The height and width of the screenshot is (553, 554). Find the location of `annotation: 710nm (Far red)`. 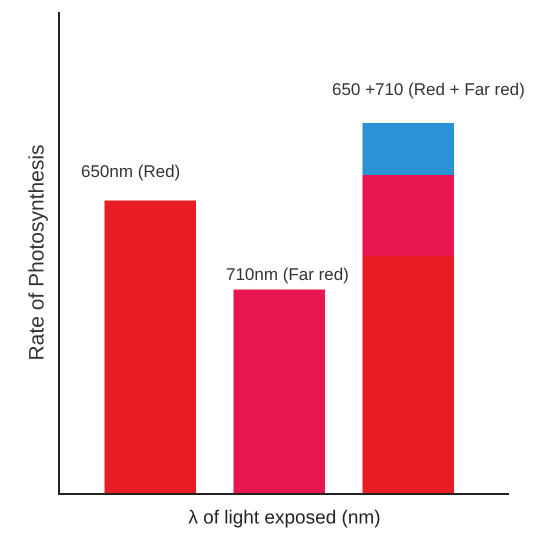

annotation: 710nm (Far red) is located at coordinates (287, 274).